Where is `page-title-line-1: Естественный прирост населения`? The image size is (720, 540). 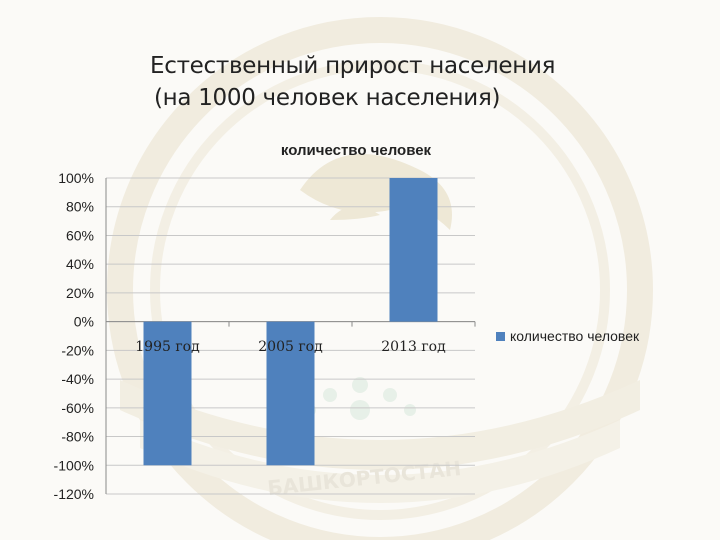
page-title-line-1: Естественный прирост населения is located at coordinates (353, 66).